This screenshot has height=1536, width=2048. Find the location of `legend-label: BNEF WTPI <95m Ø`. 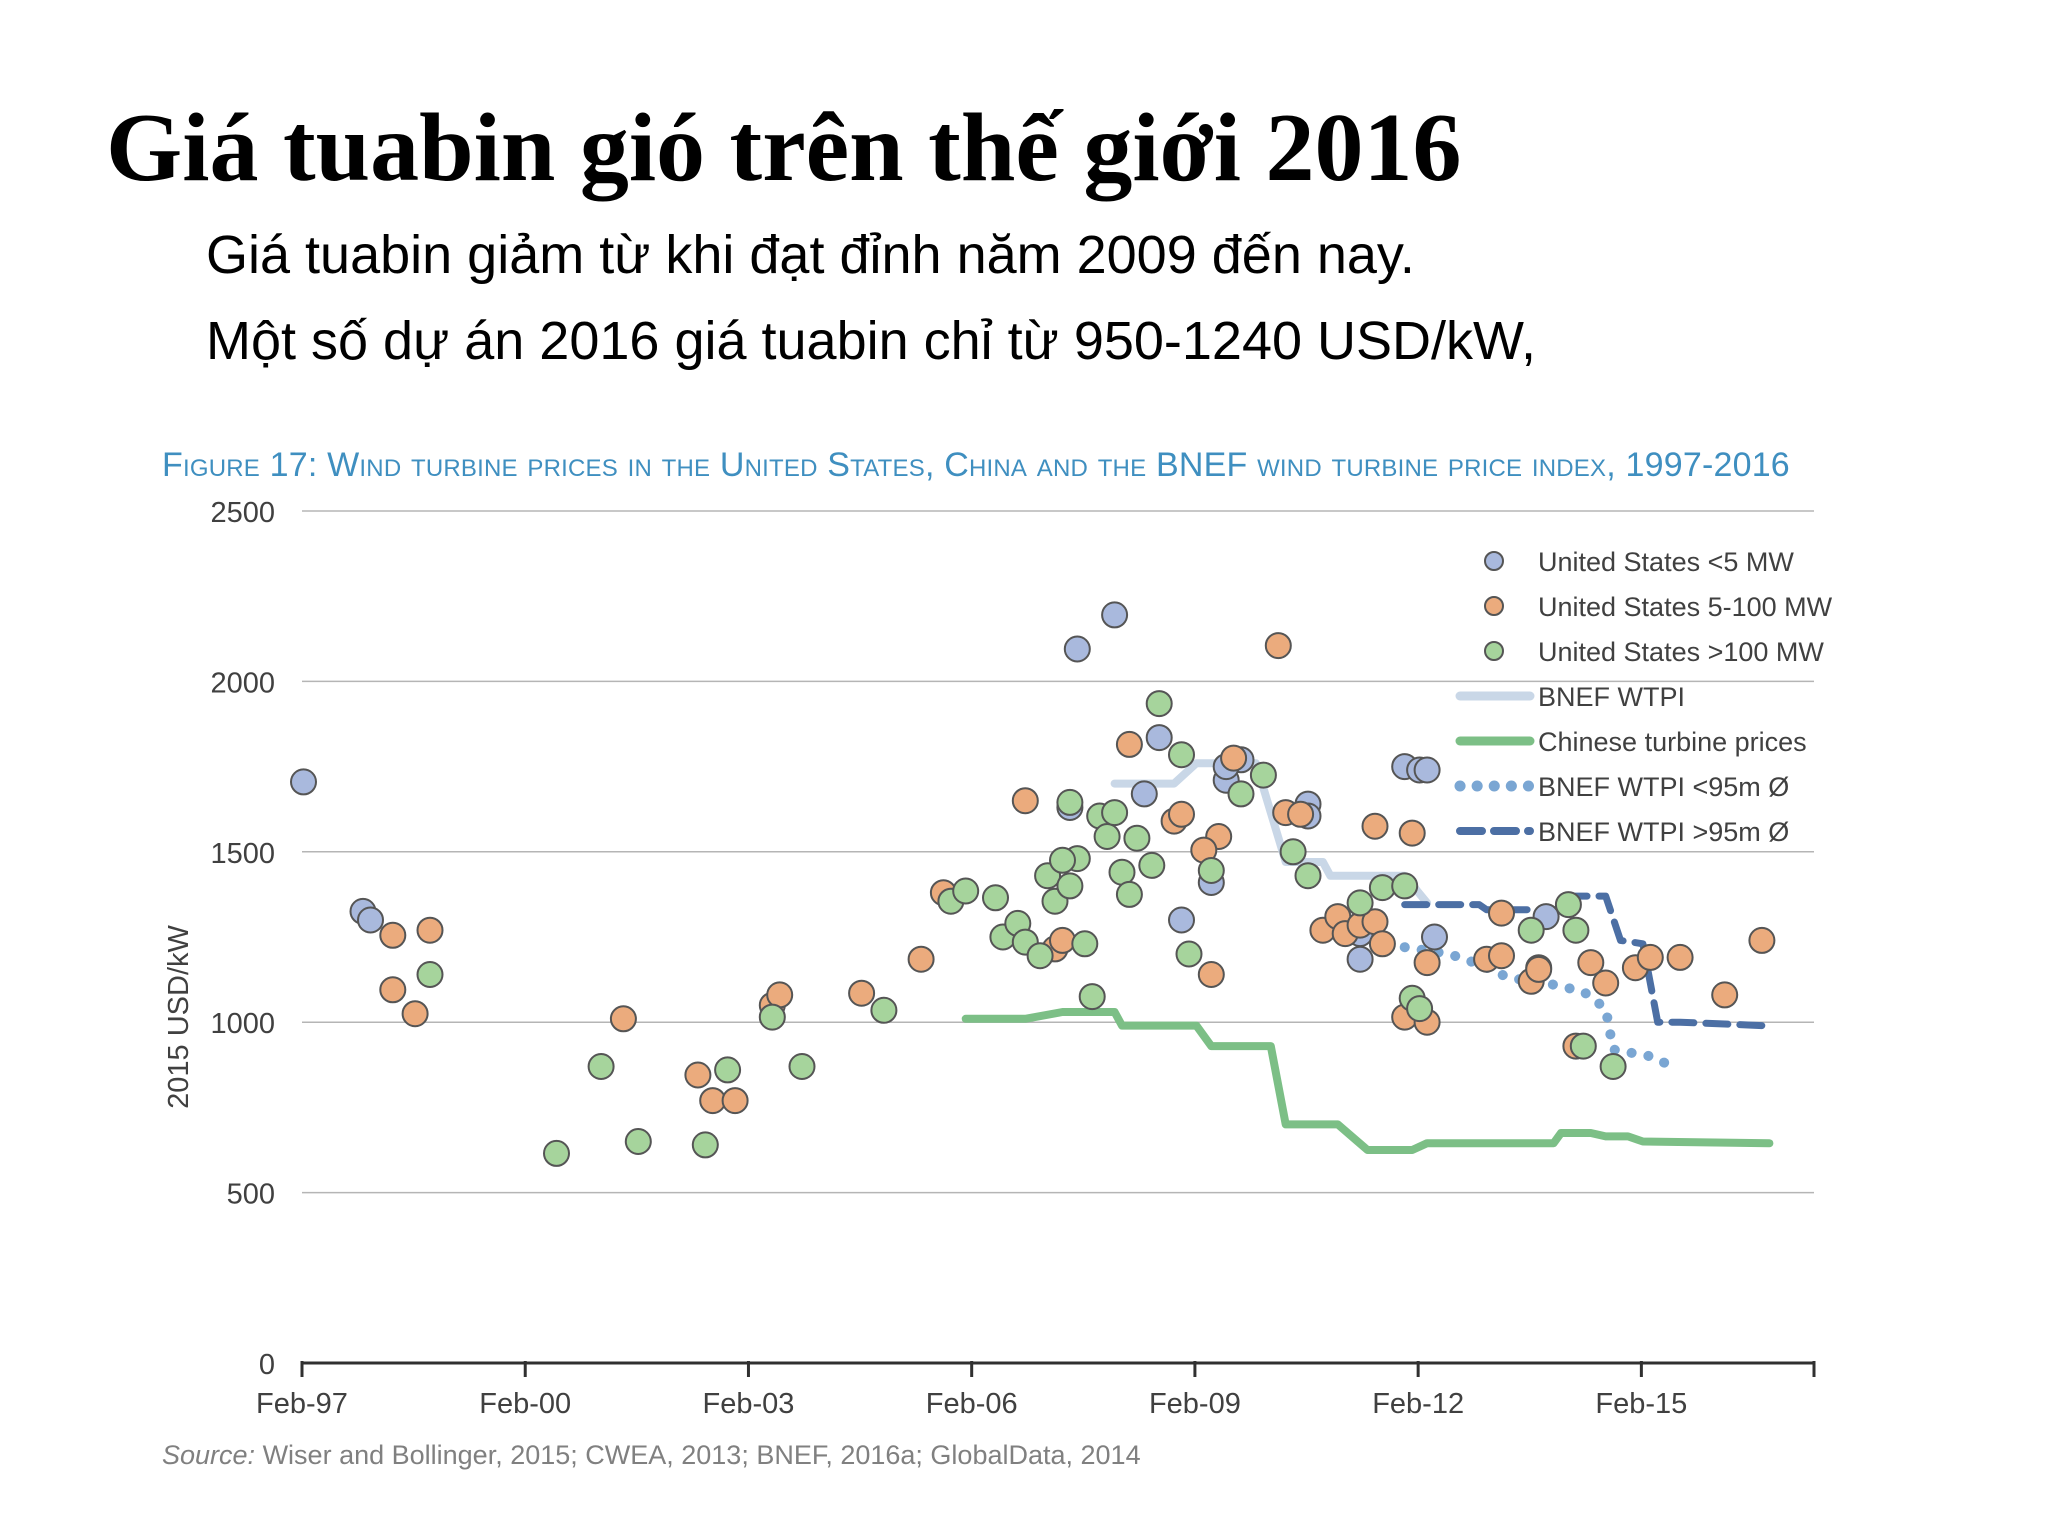

legend-label: BNEF WTPI <95m Ø is located at coordinates (1663, 787).